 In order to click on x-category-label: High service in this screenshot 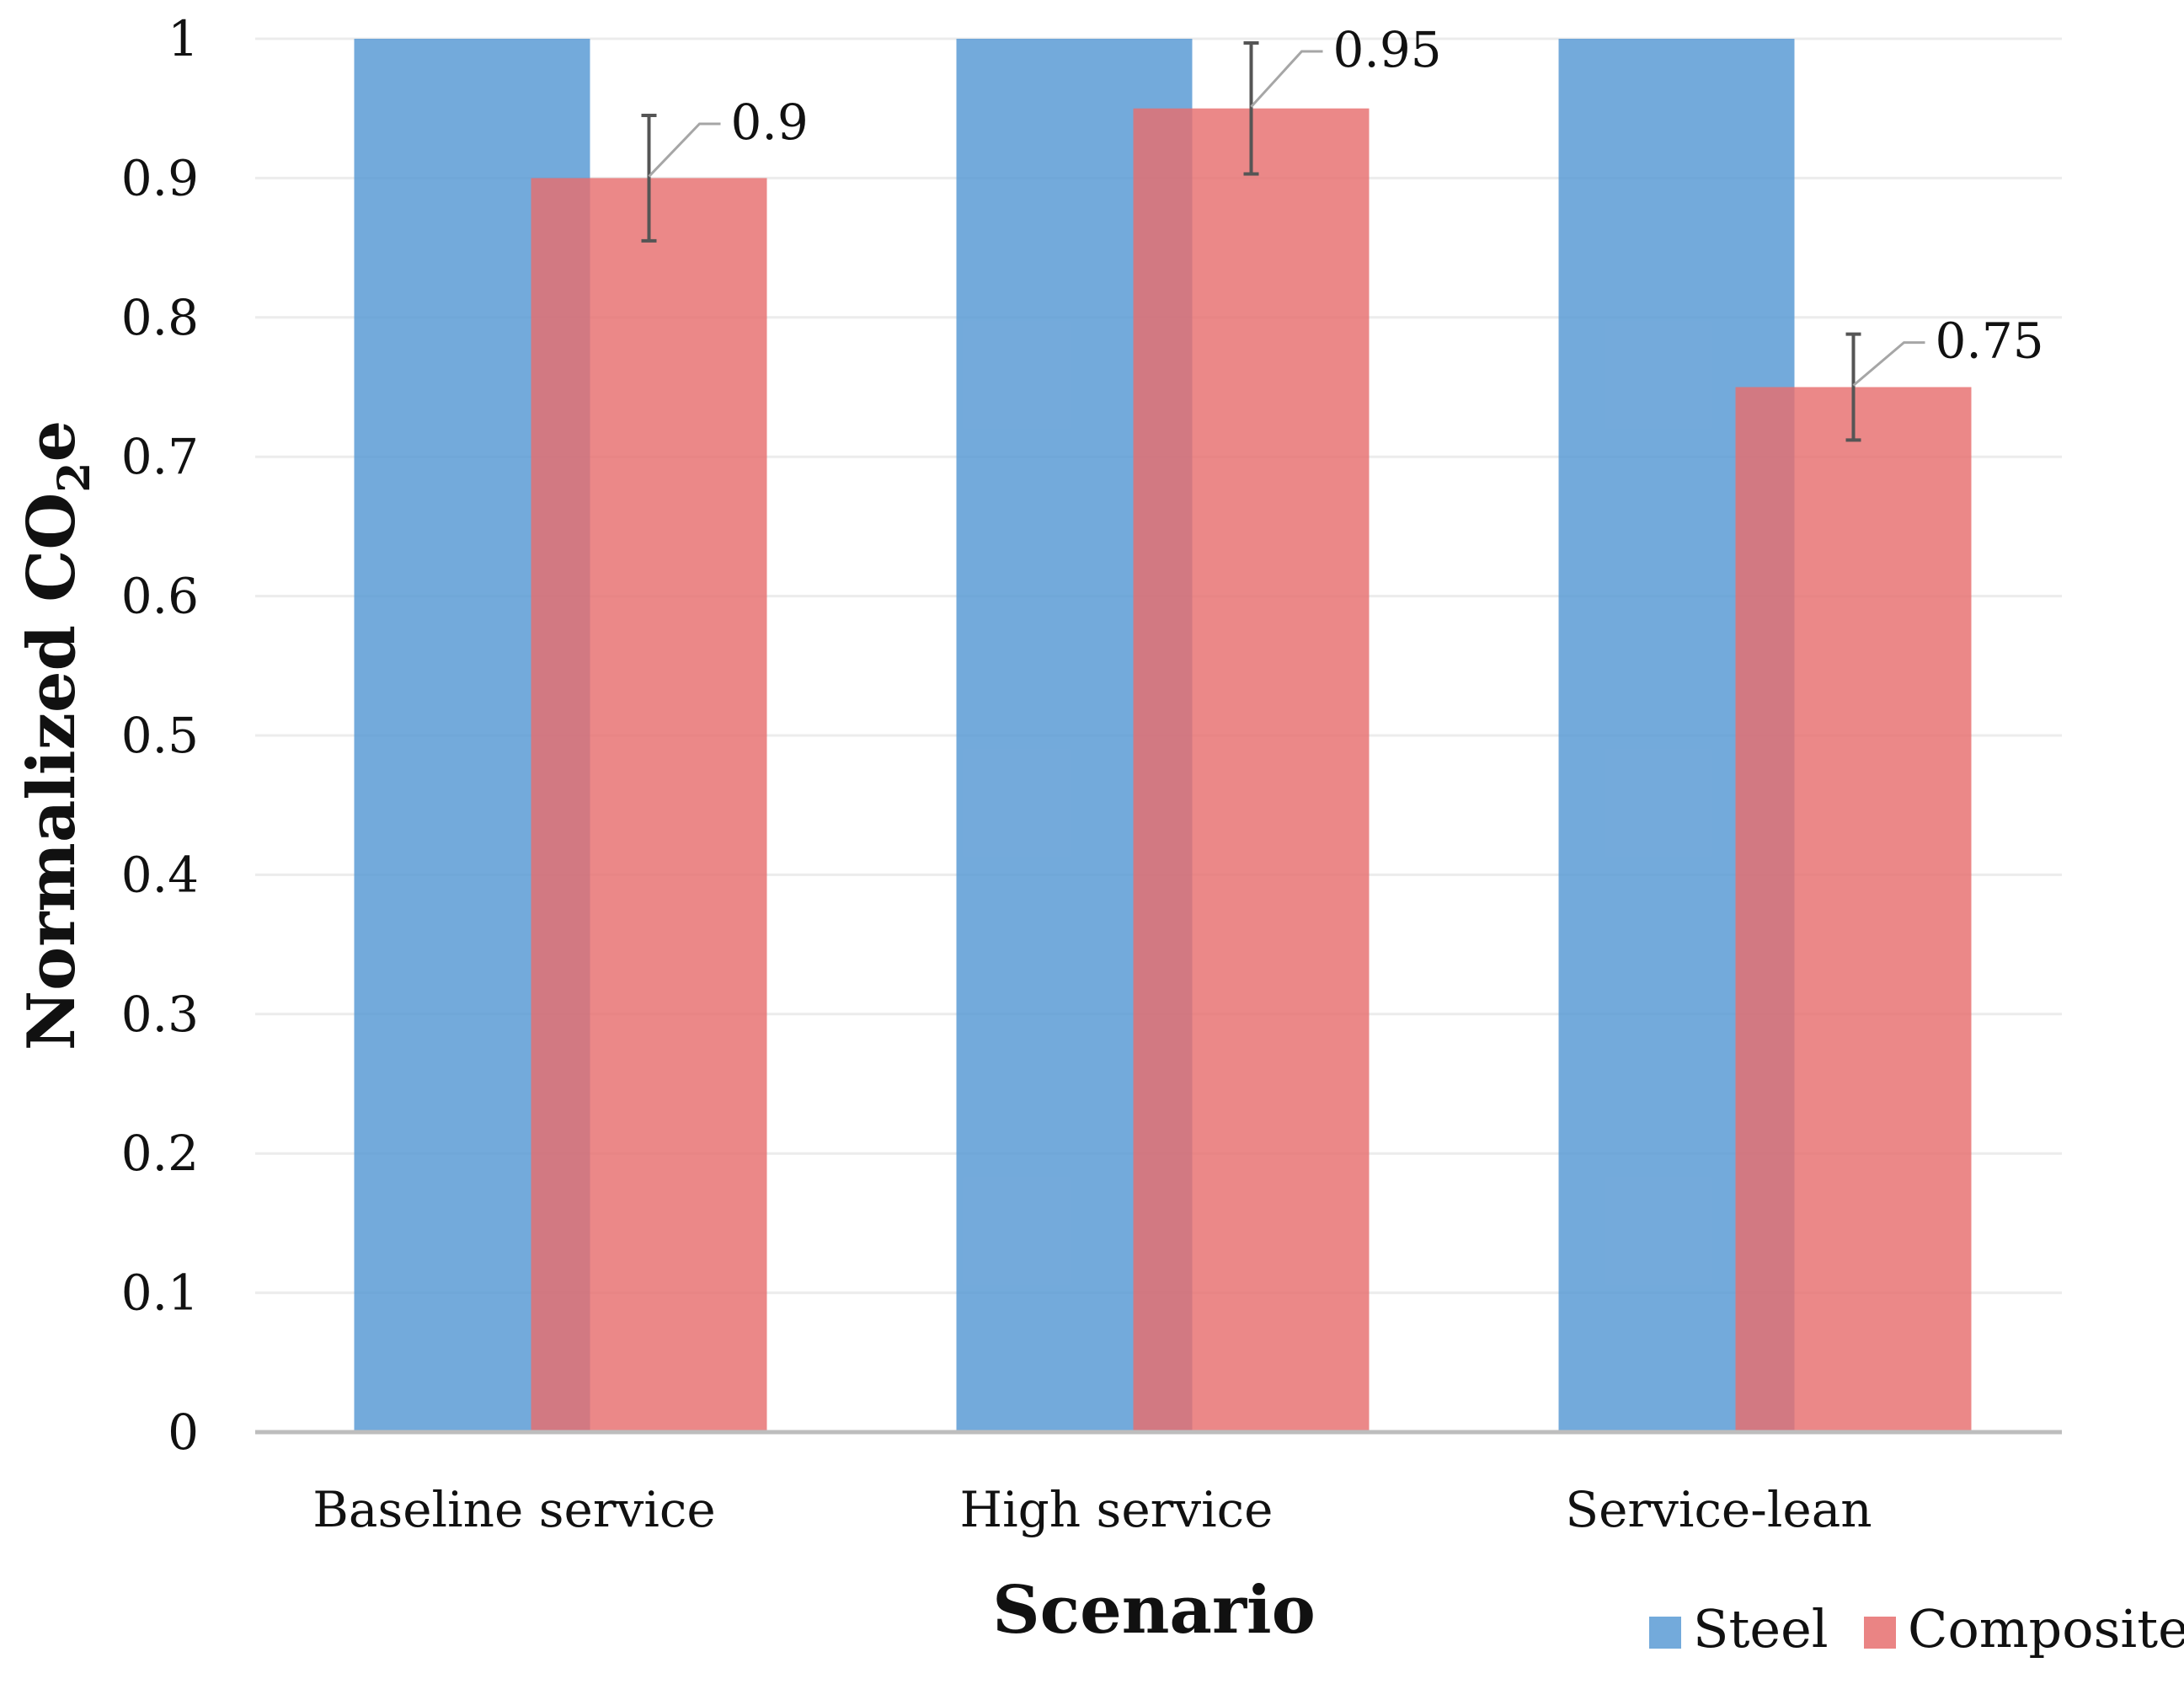, I will do `click(1117, 1509)`.